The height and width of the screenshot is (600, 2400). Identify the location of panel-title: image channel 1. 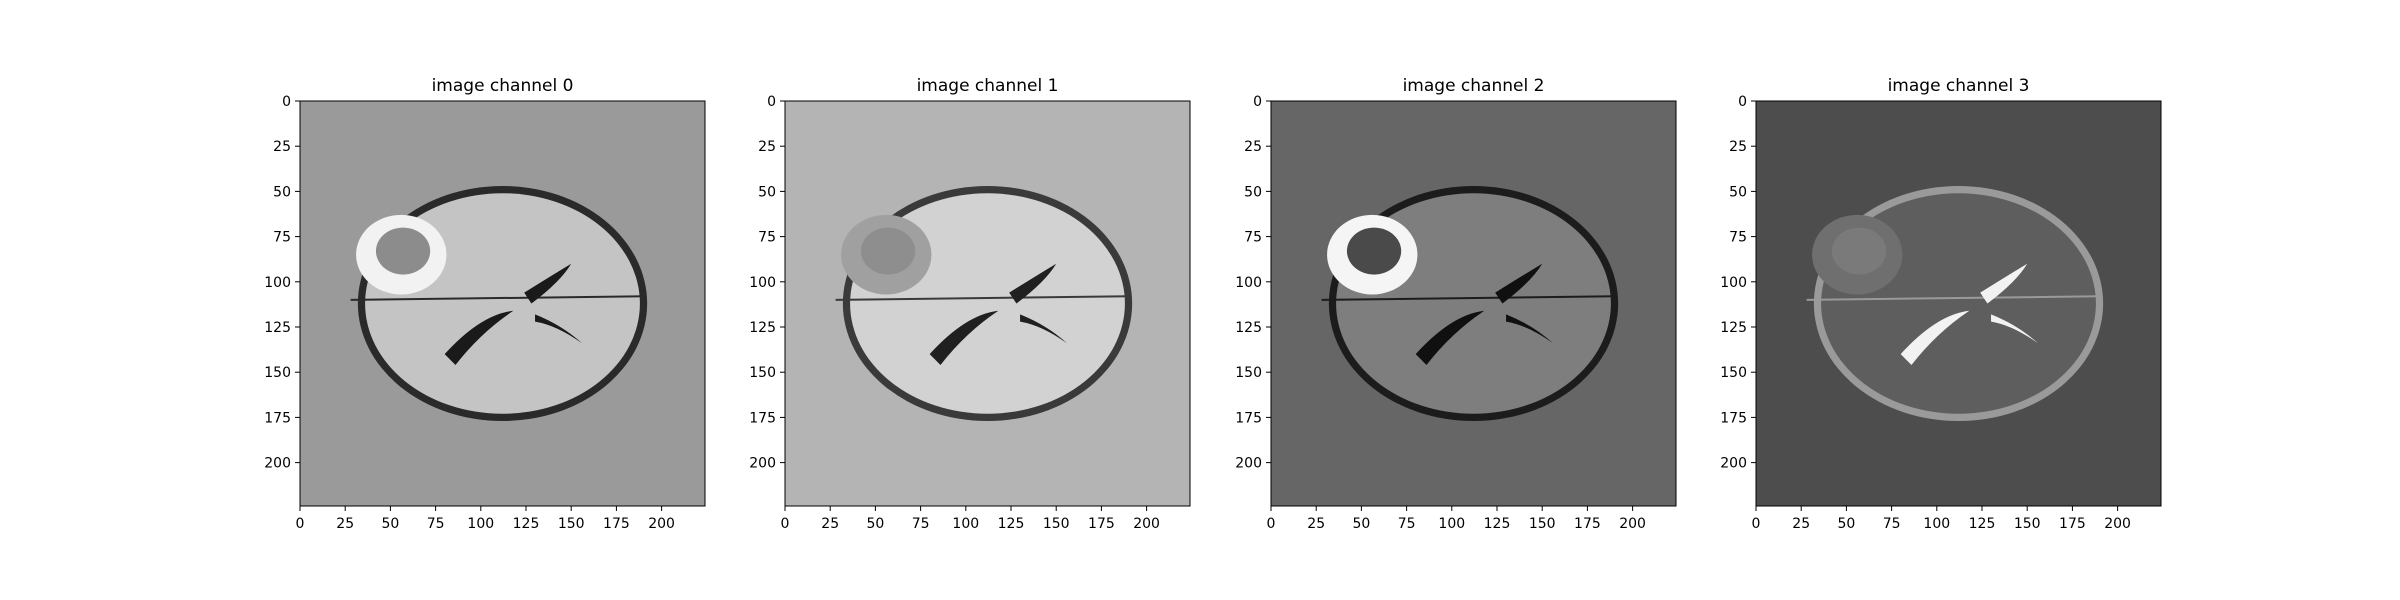
(988, 86).